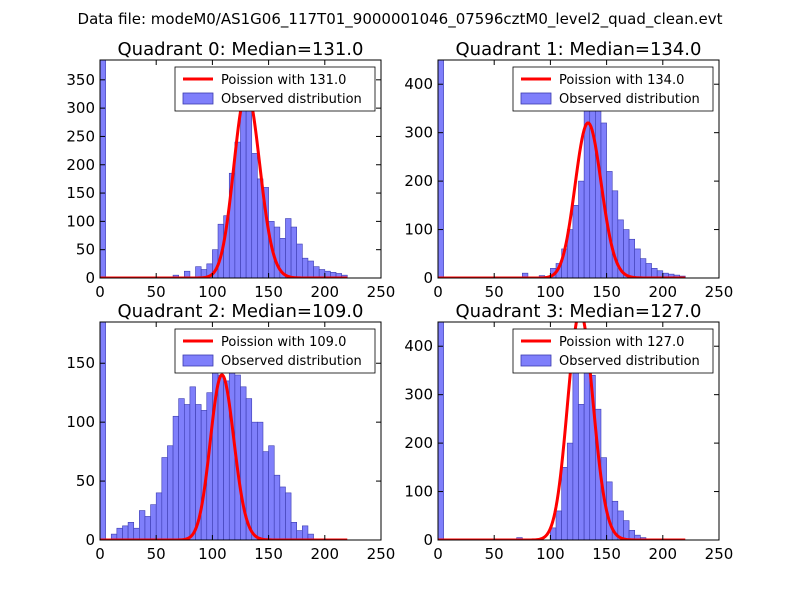  I want to click on poisson-curve, so click(562, 431).